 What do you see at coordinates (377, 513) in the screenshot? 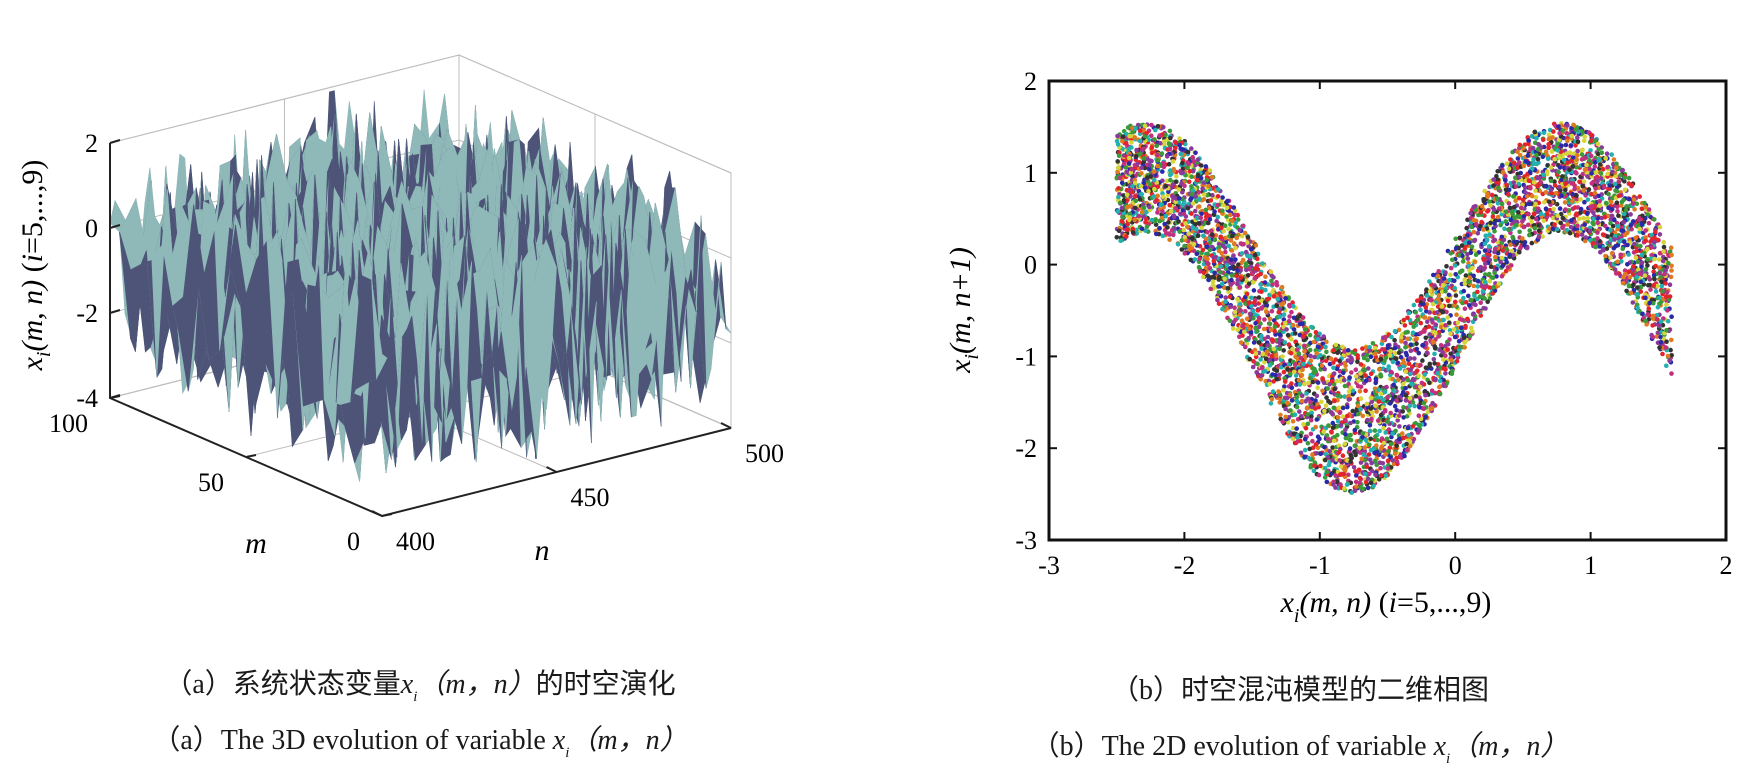
I see `panel-a-n-tick` at bounding box center [377, 513].